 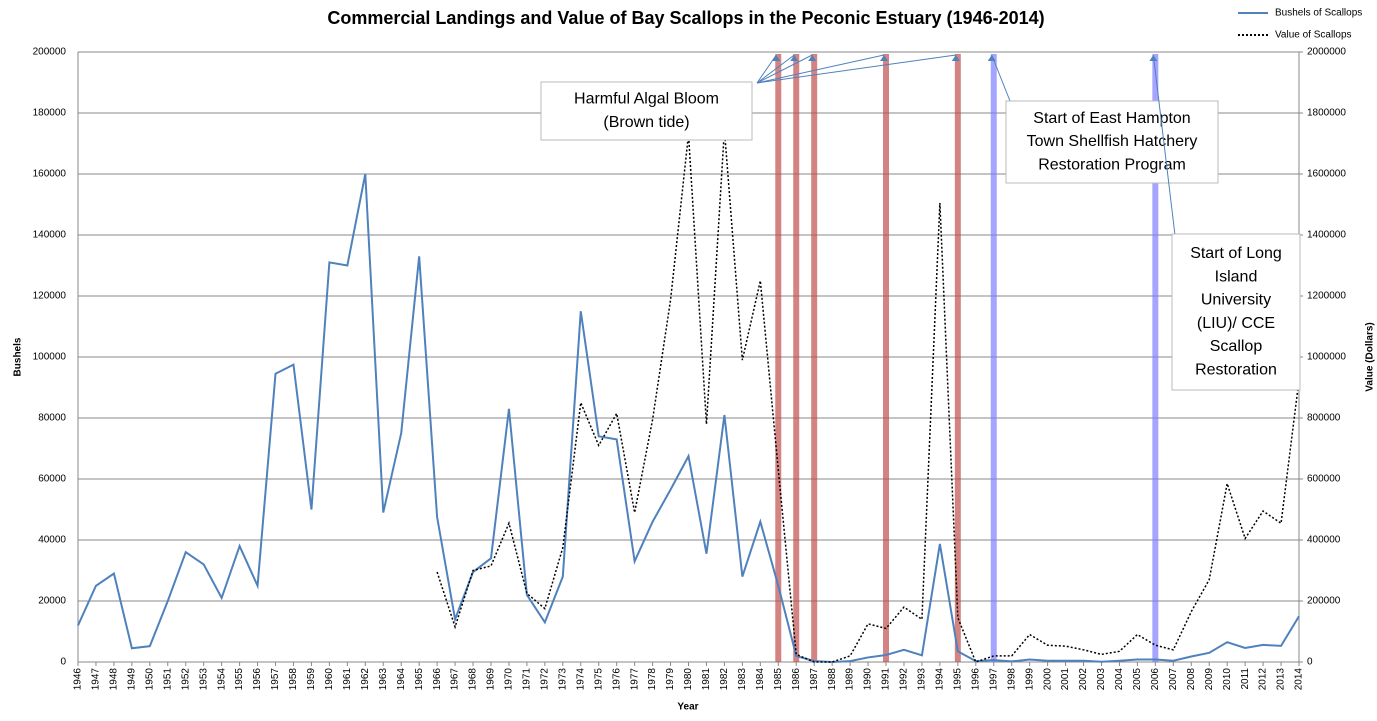 What do you see at coordinates (1310, 662) in the screenshot?
I see `y2-tick-label: 0` at bounding box center [1310, 662].